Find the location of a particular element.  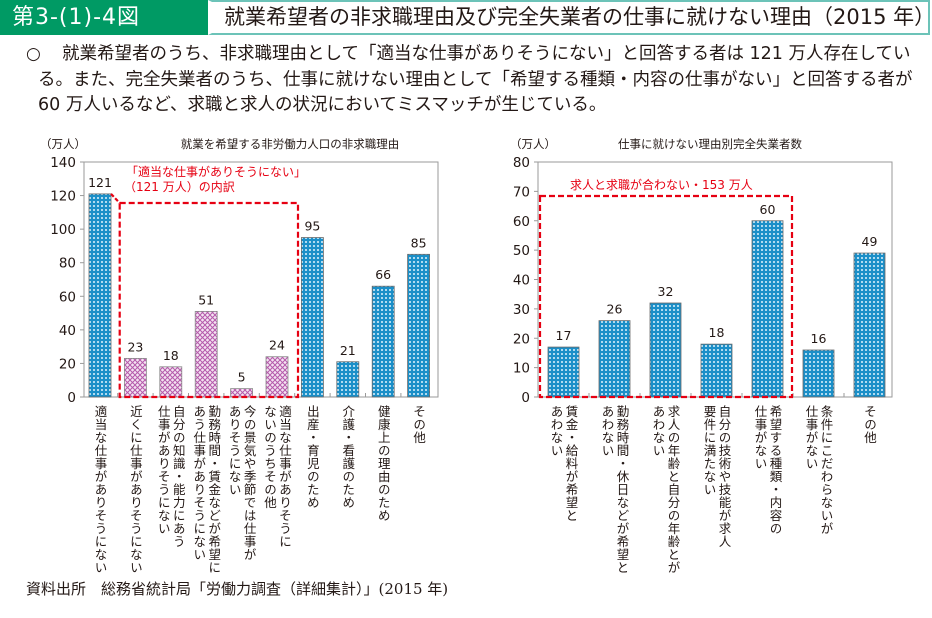

category-label: 条件にこだわらないが is located at coordinates (826, 470).